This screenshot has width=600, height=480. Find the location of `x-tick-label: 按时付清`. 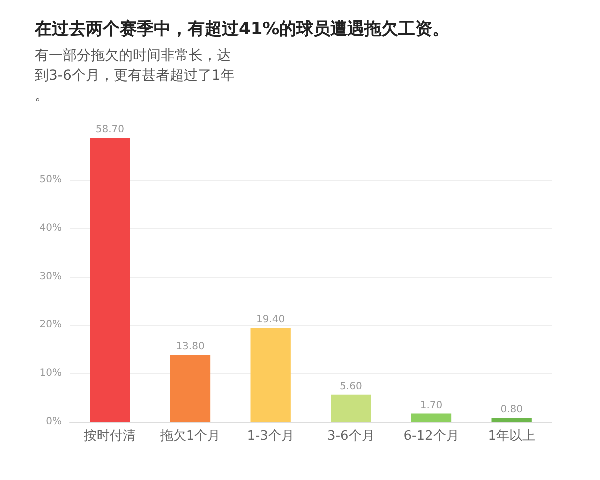

x-tick-label: 按时付清 is located at coordinates (110, 436).